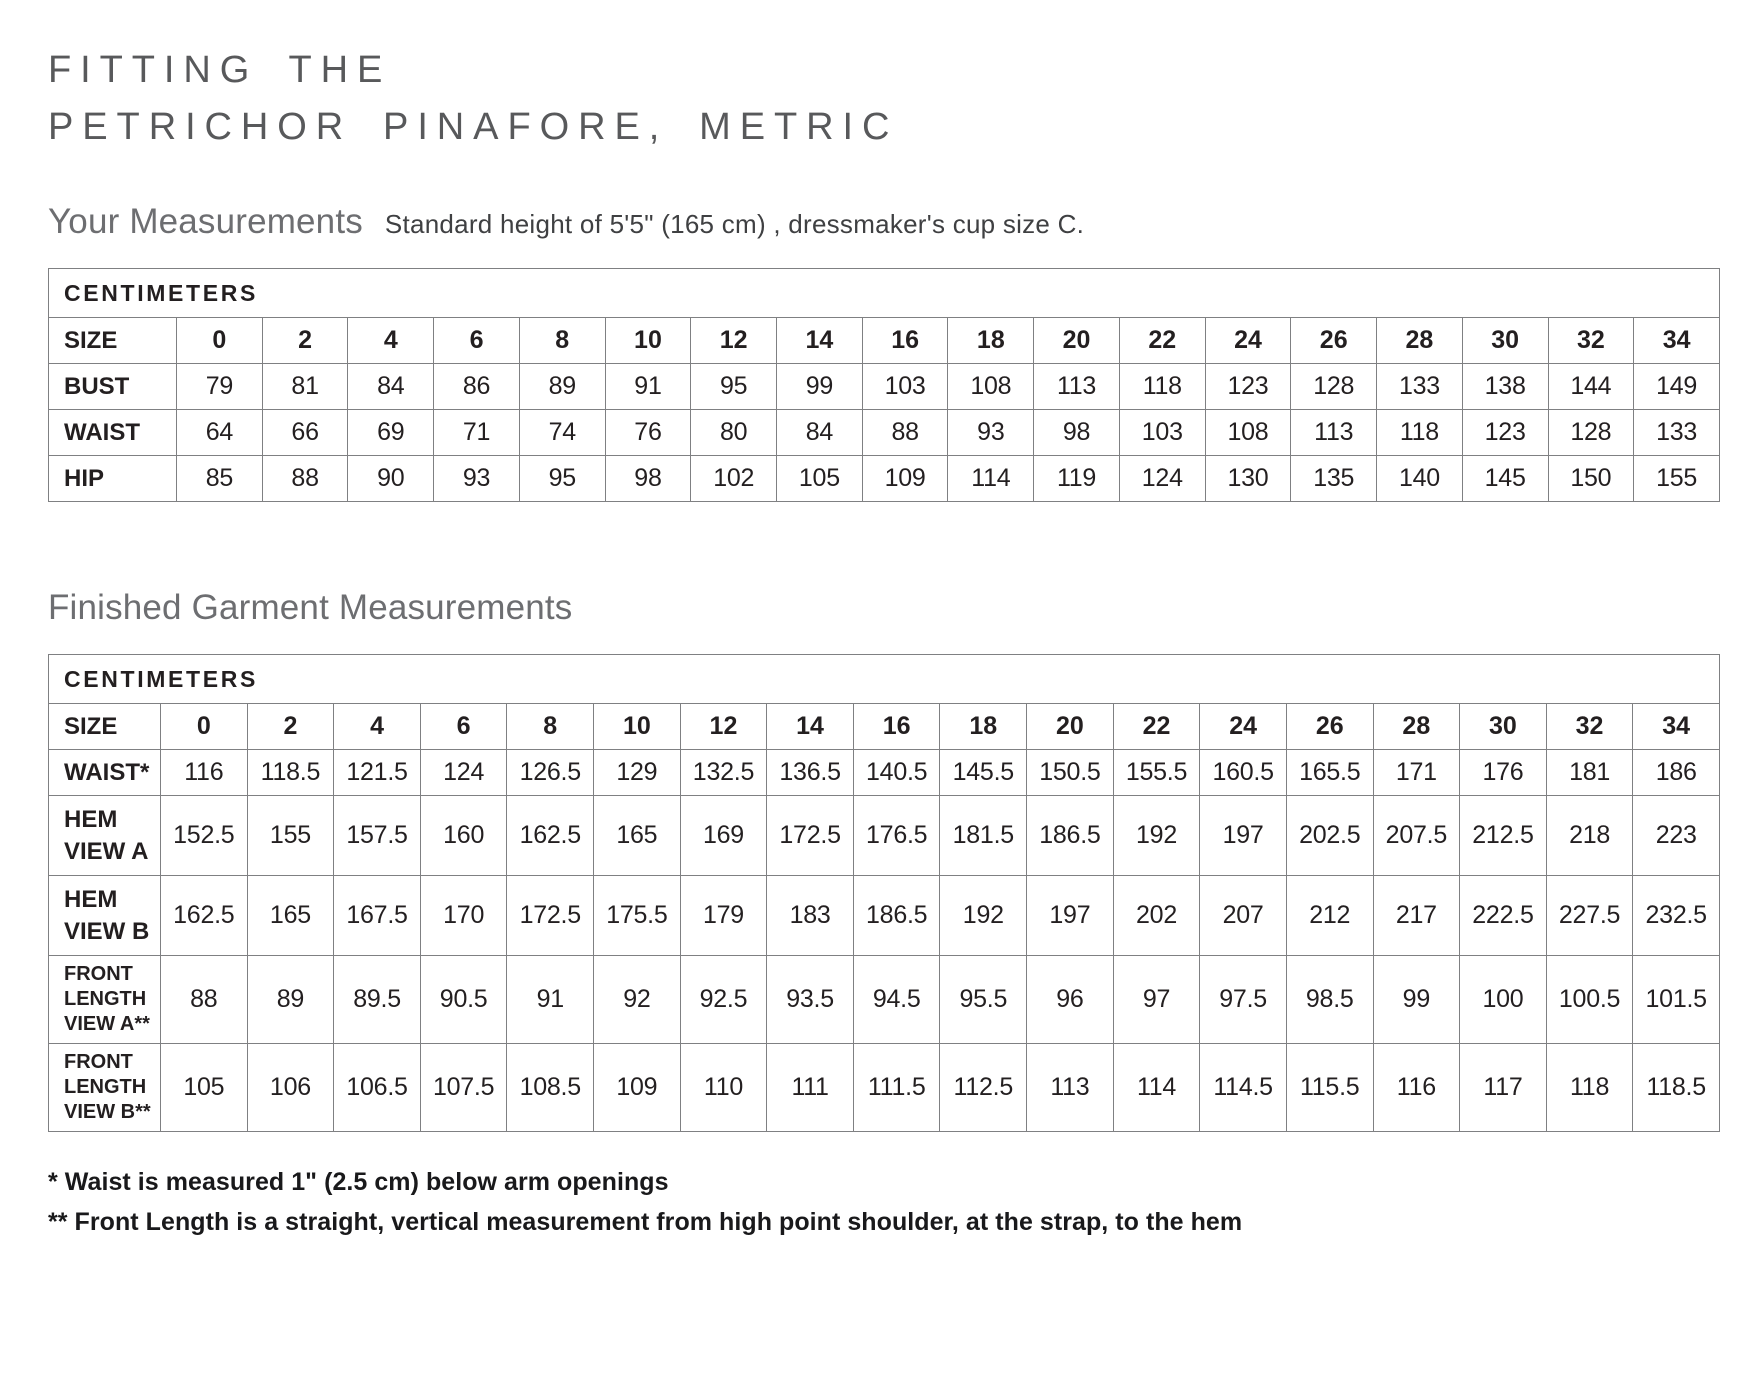  Describe the element at coordinates (305, 478) in the screenshot. I see `measurement-cell: 88` at that location.